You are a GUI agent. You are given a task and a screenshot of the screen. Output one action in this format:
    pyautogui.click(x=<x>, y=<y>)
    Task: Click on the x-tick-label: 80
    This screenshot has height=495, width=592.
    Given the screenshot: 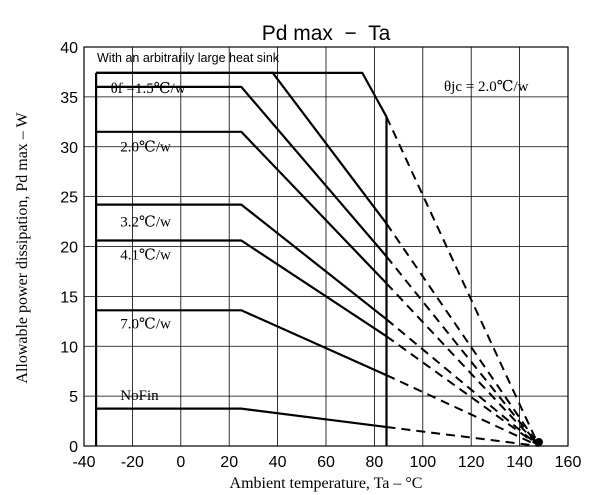 What is the action you would take?
    pyautogui.click(x=375, y=462)
    